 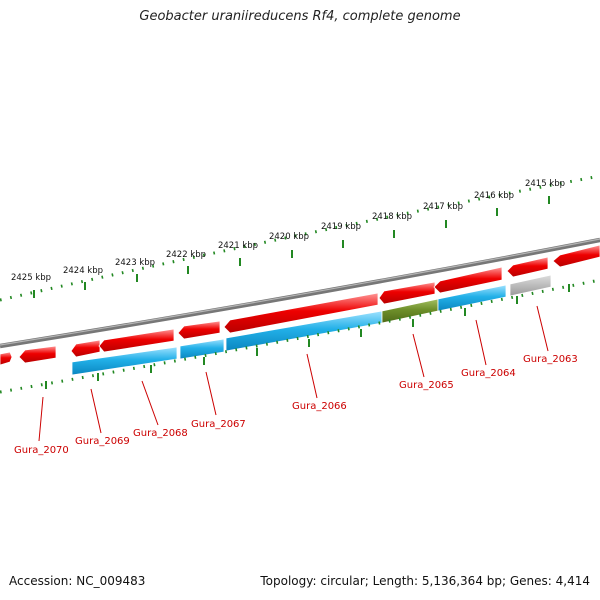 I want to click on pseudo-gene, so click(x=530, y=285).